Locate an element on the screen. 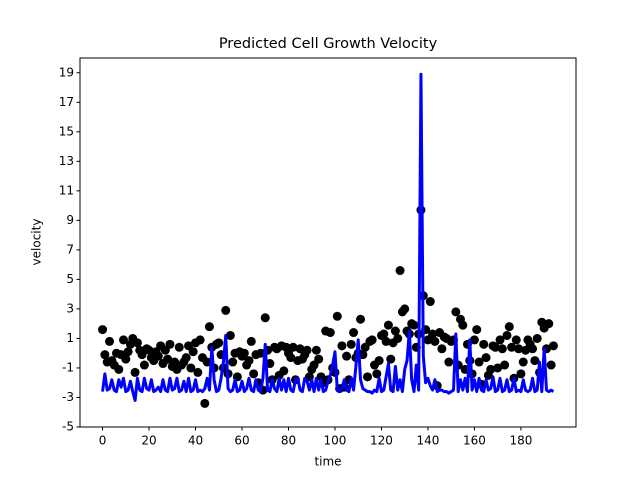  y-tick-label: -5 is located at coordinates (68, 427).